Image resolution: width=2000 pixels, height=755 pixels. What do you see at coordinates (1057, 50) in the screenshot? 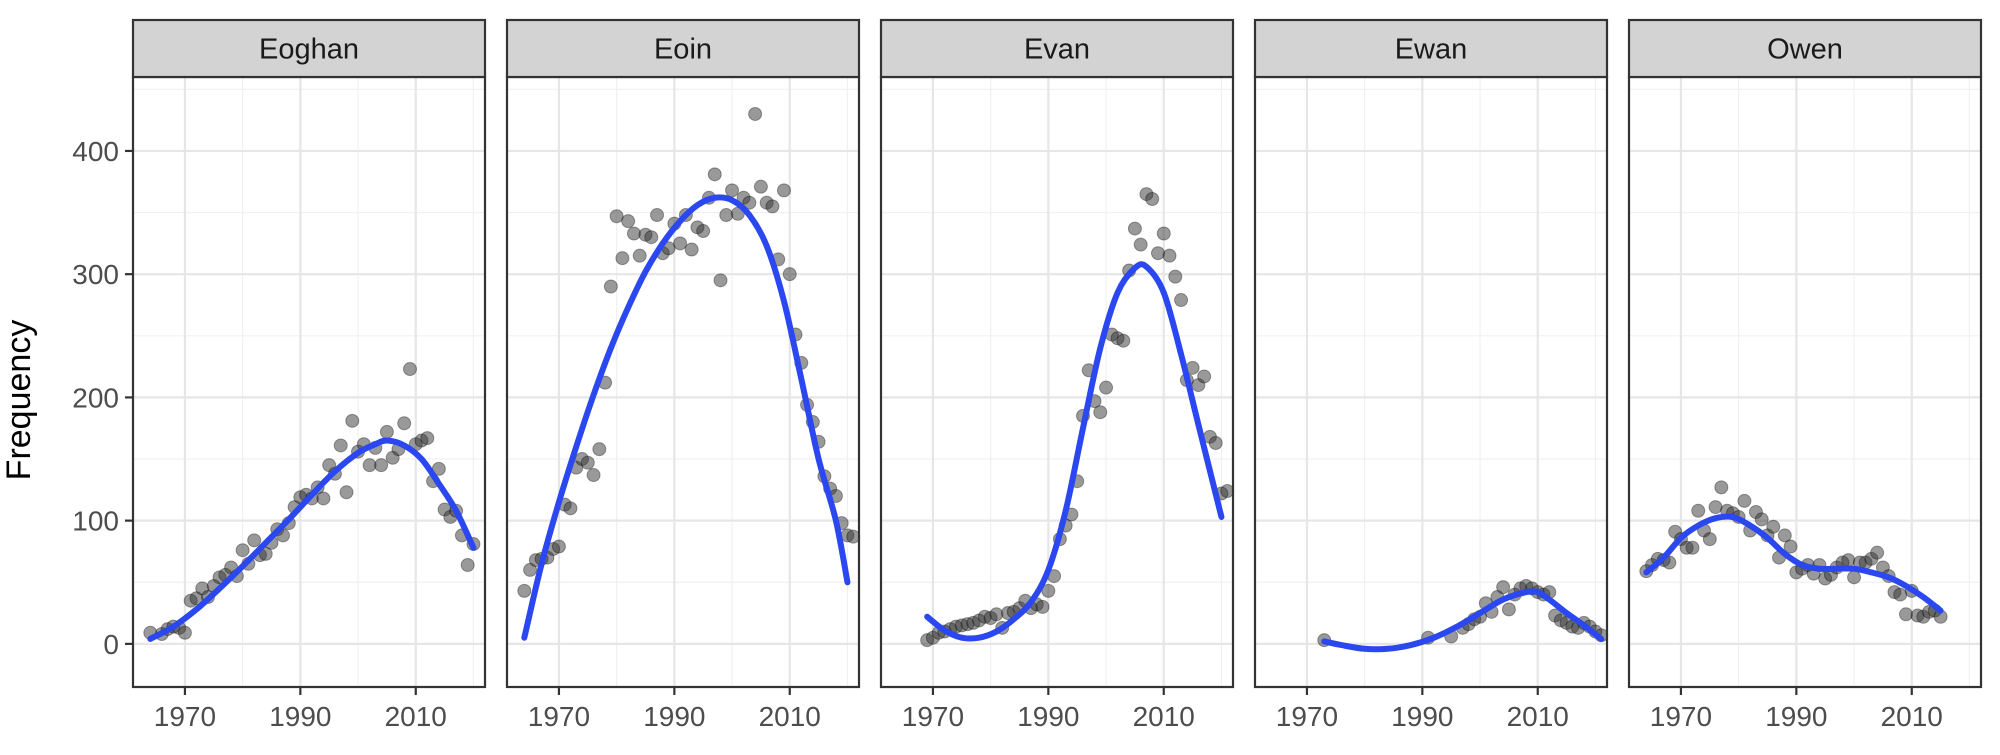
I see `facet-strip-label: Evan` at bounding box center [1057, 50].